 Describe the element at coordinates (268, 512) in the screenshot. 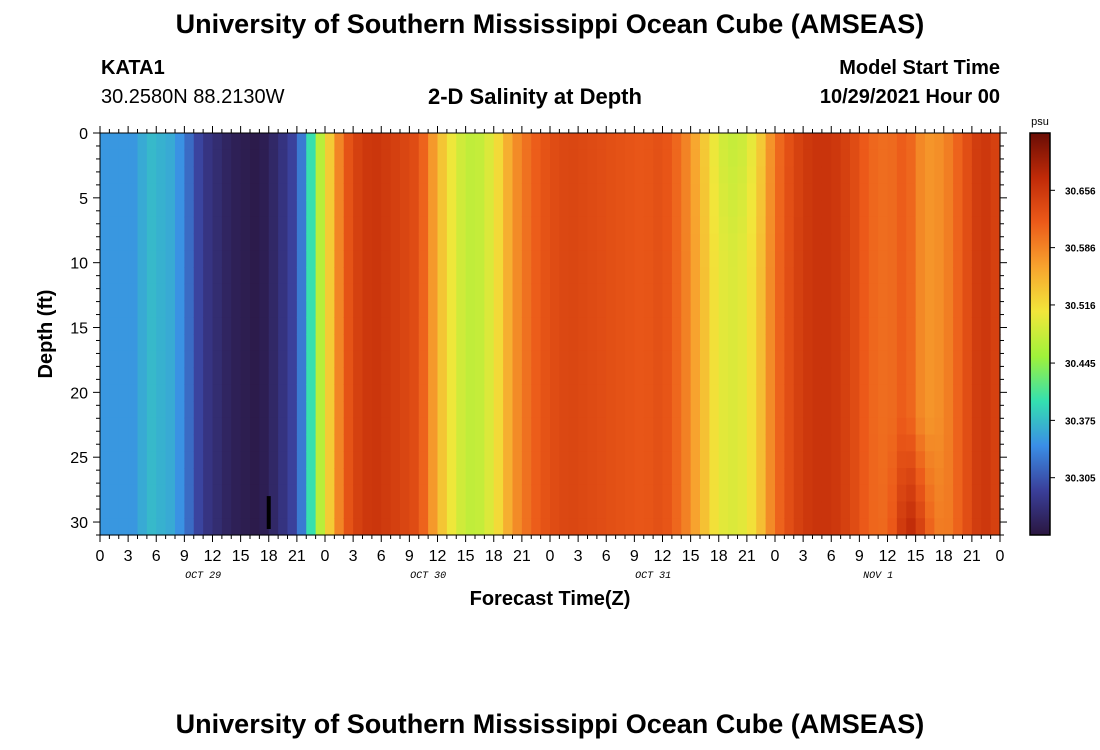

I see `time-marker` at that location.